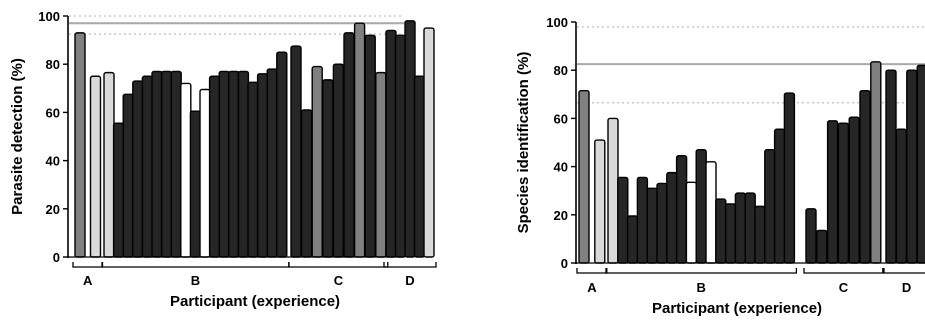 This screenshot has width=925, height=320. I want to click on y-axis-title: Parasite detection (%), so click(17, 136).